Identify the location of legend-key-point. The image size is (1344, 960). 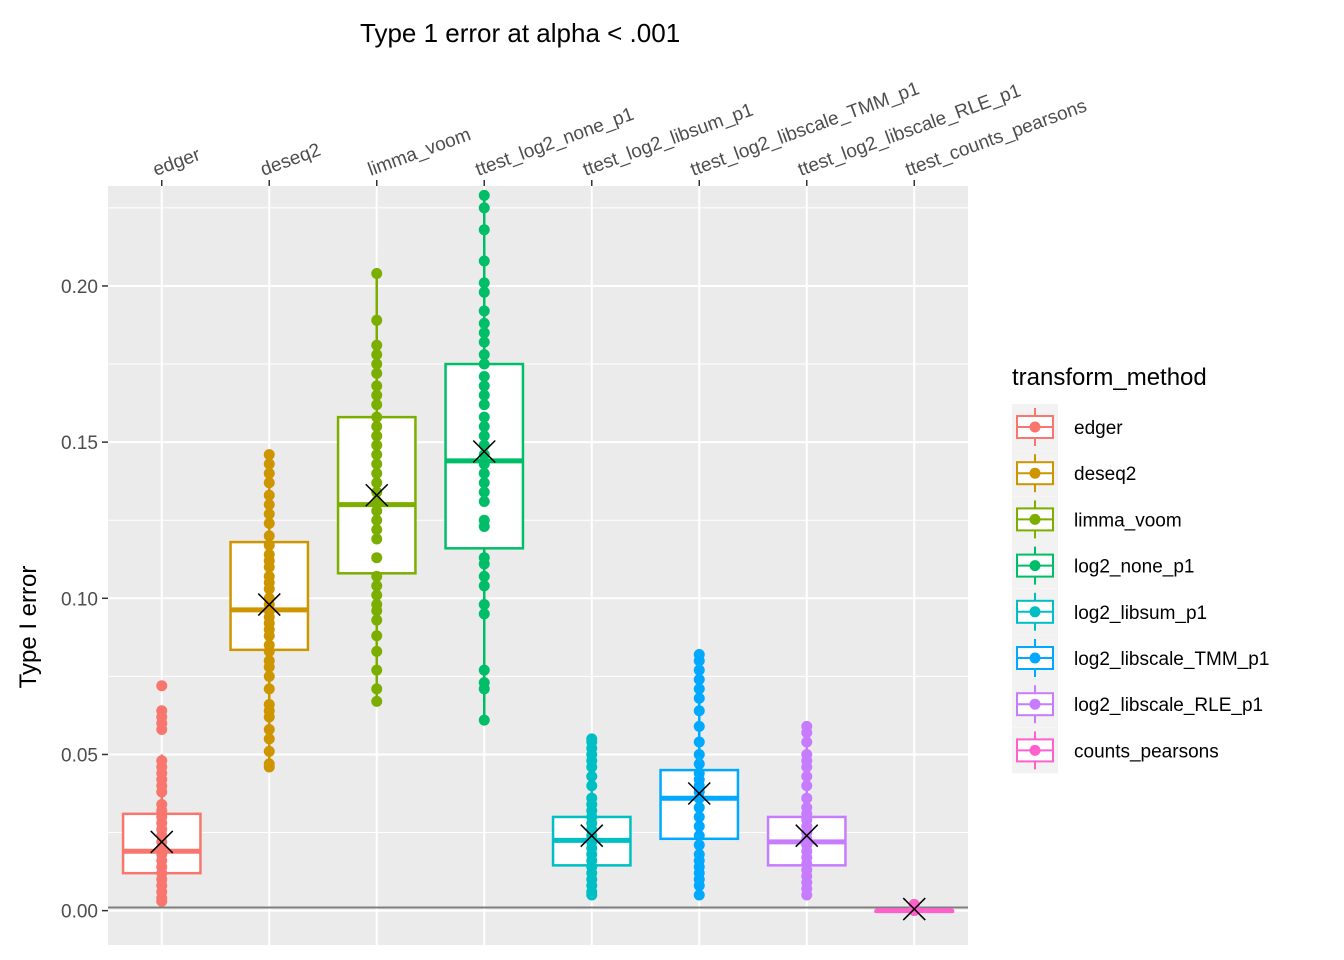
(1035, 566).